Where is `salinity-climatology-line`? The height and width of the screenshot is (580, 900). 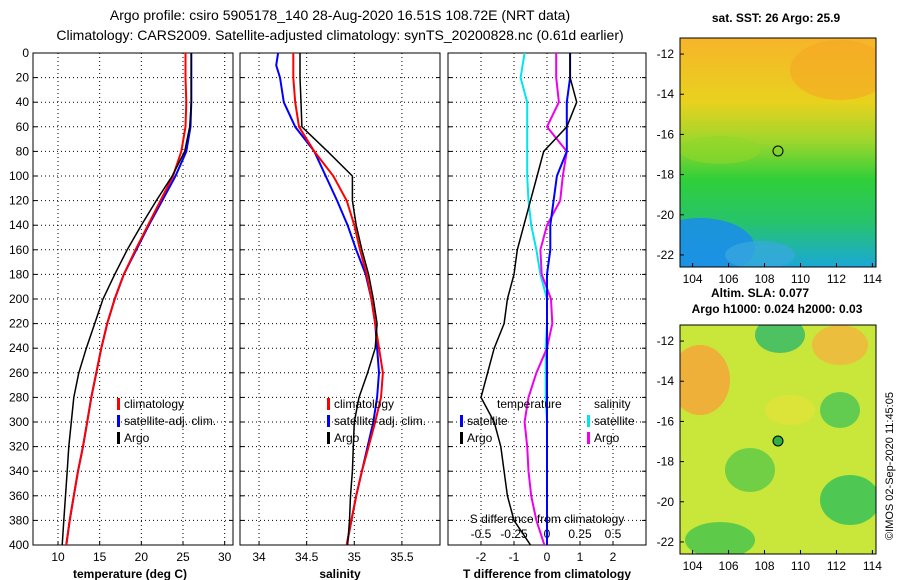
salinity-climatology-line is located at coordinates (338, 299).